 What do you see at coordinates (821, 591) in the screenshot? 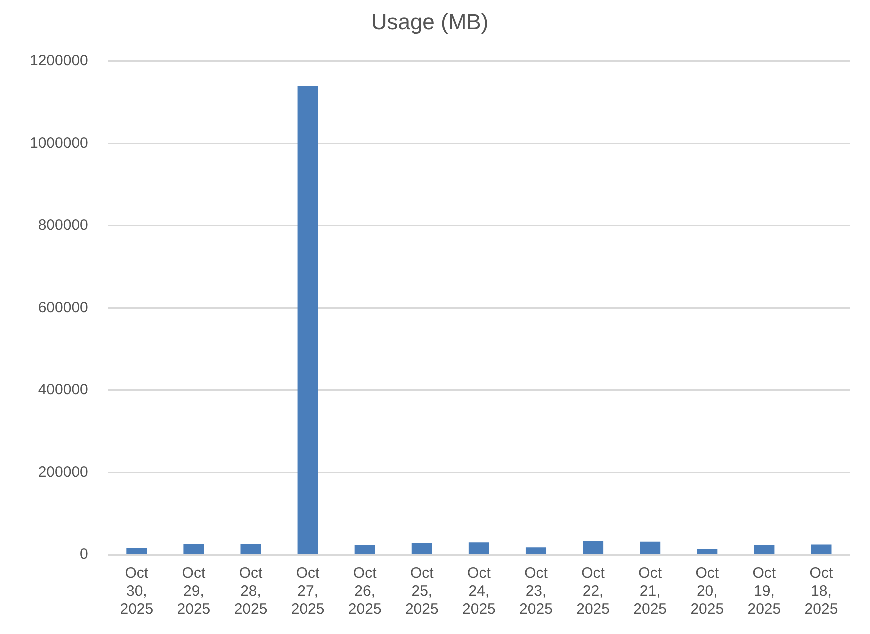
I see `x-tick-label: Oct 18, 2025` at bounding box center [821, 591].